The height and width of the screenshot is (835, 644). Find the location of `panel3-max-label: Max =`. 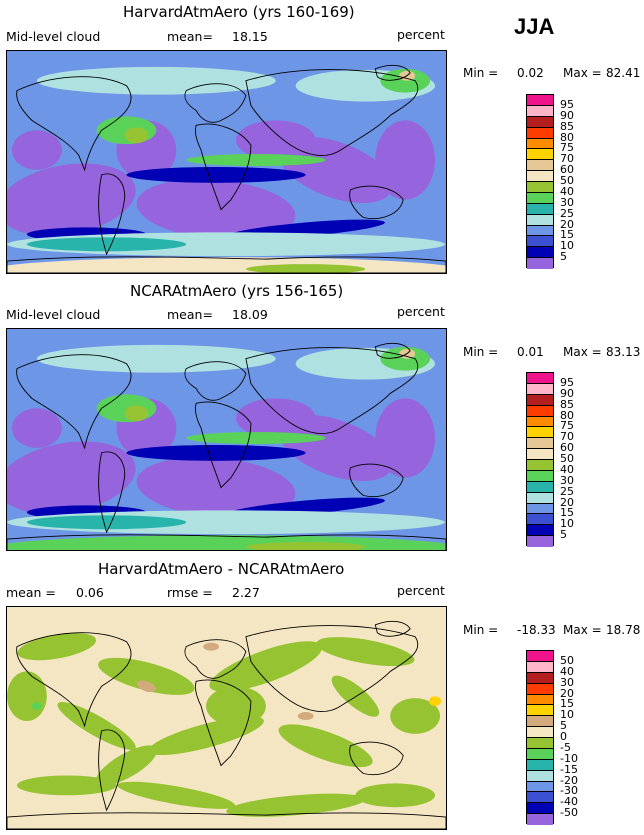

panel3-max-label: Max = is located at coordinates (582, 630).